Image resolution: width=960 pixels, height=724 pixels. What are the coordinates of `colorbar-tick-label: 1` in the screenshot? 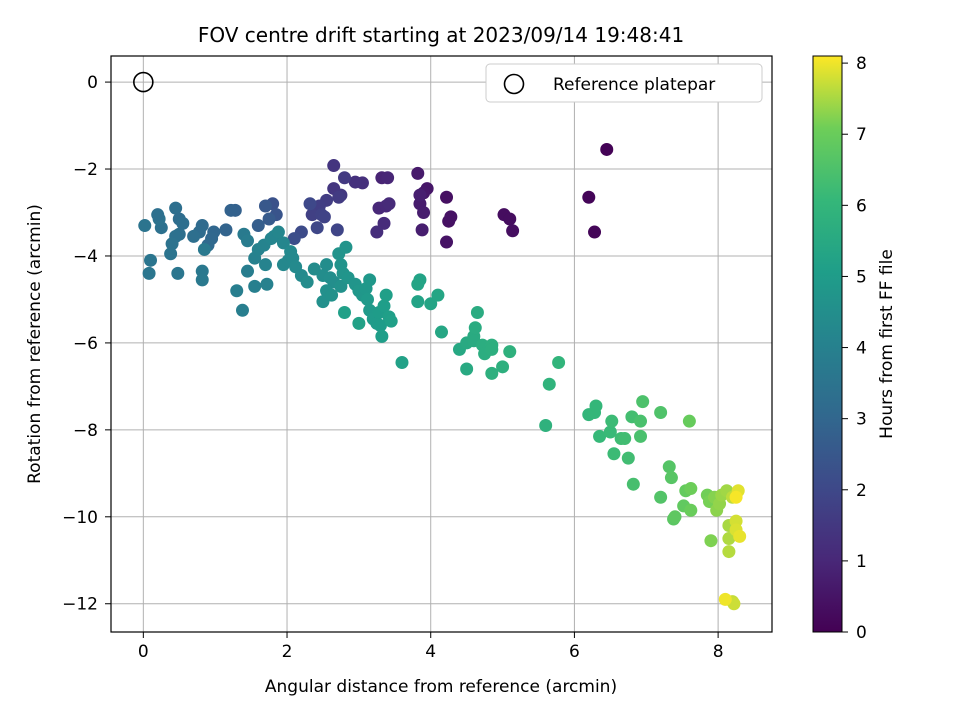 It's located at (861, 562).